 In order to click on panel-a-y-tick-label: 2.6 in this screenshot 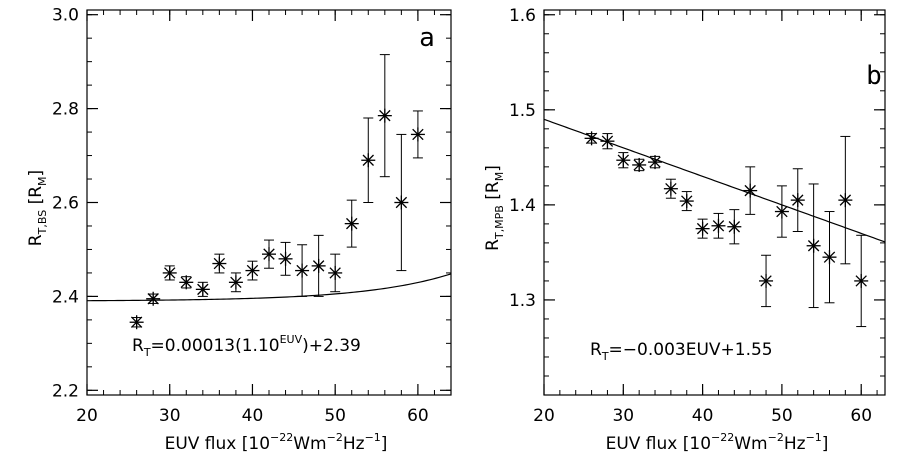, I will do `click(65, 204)`.